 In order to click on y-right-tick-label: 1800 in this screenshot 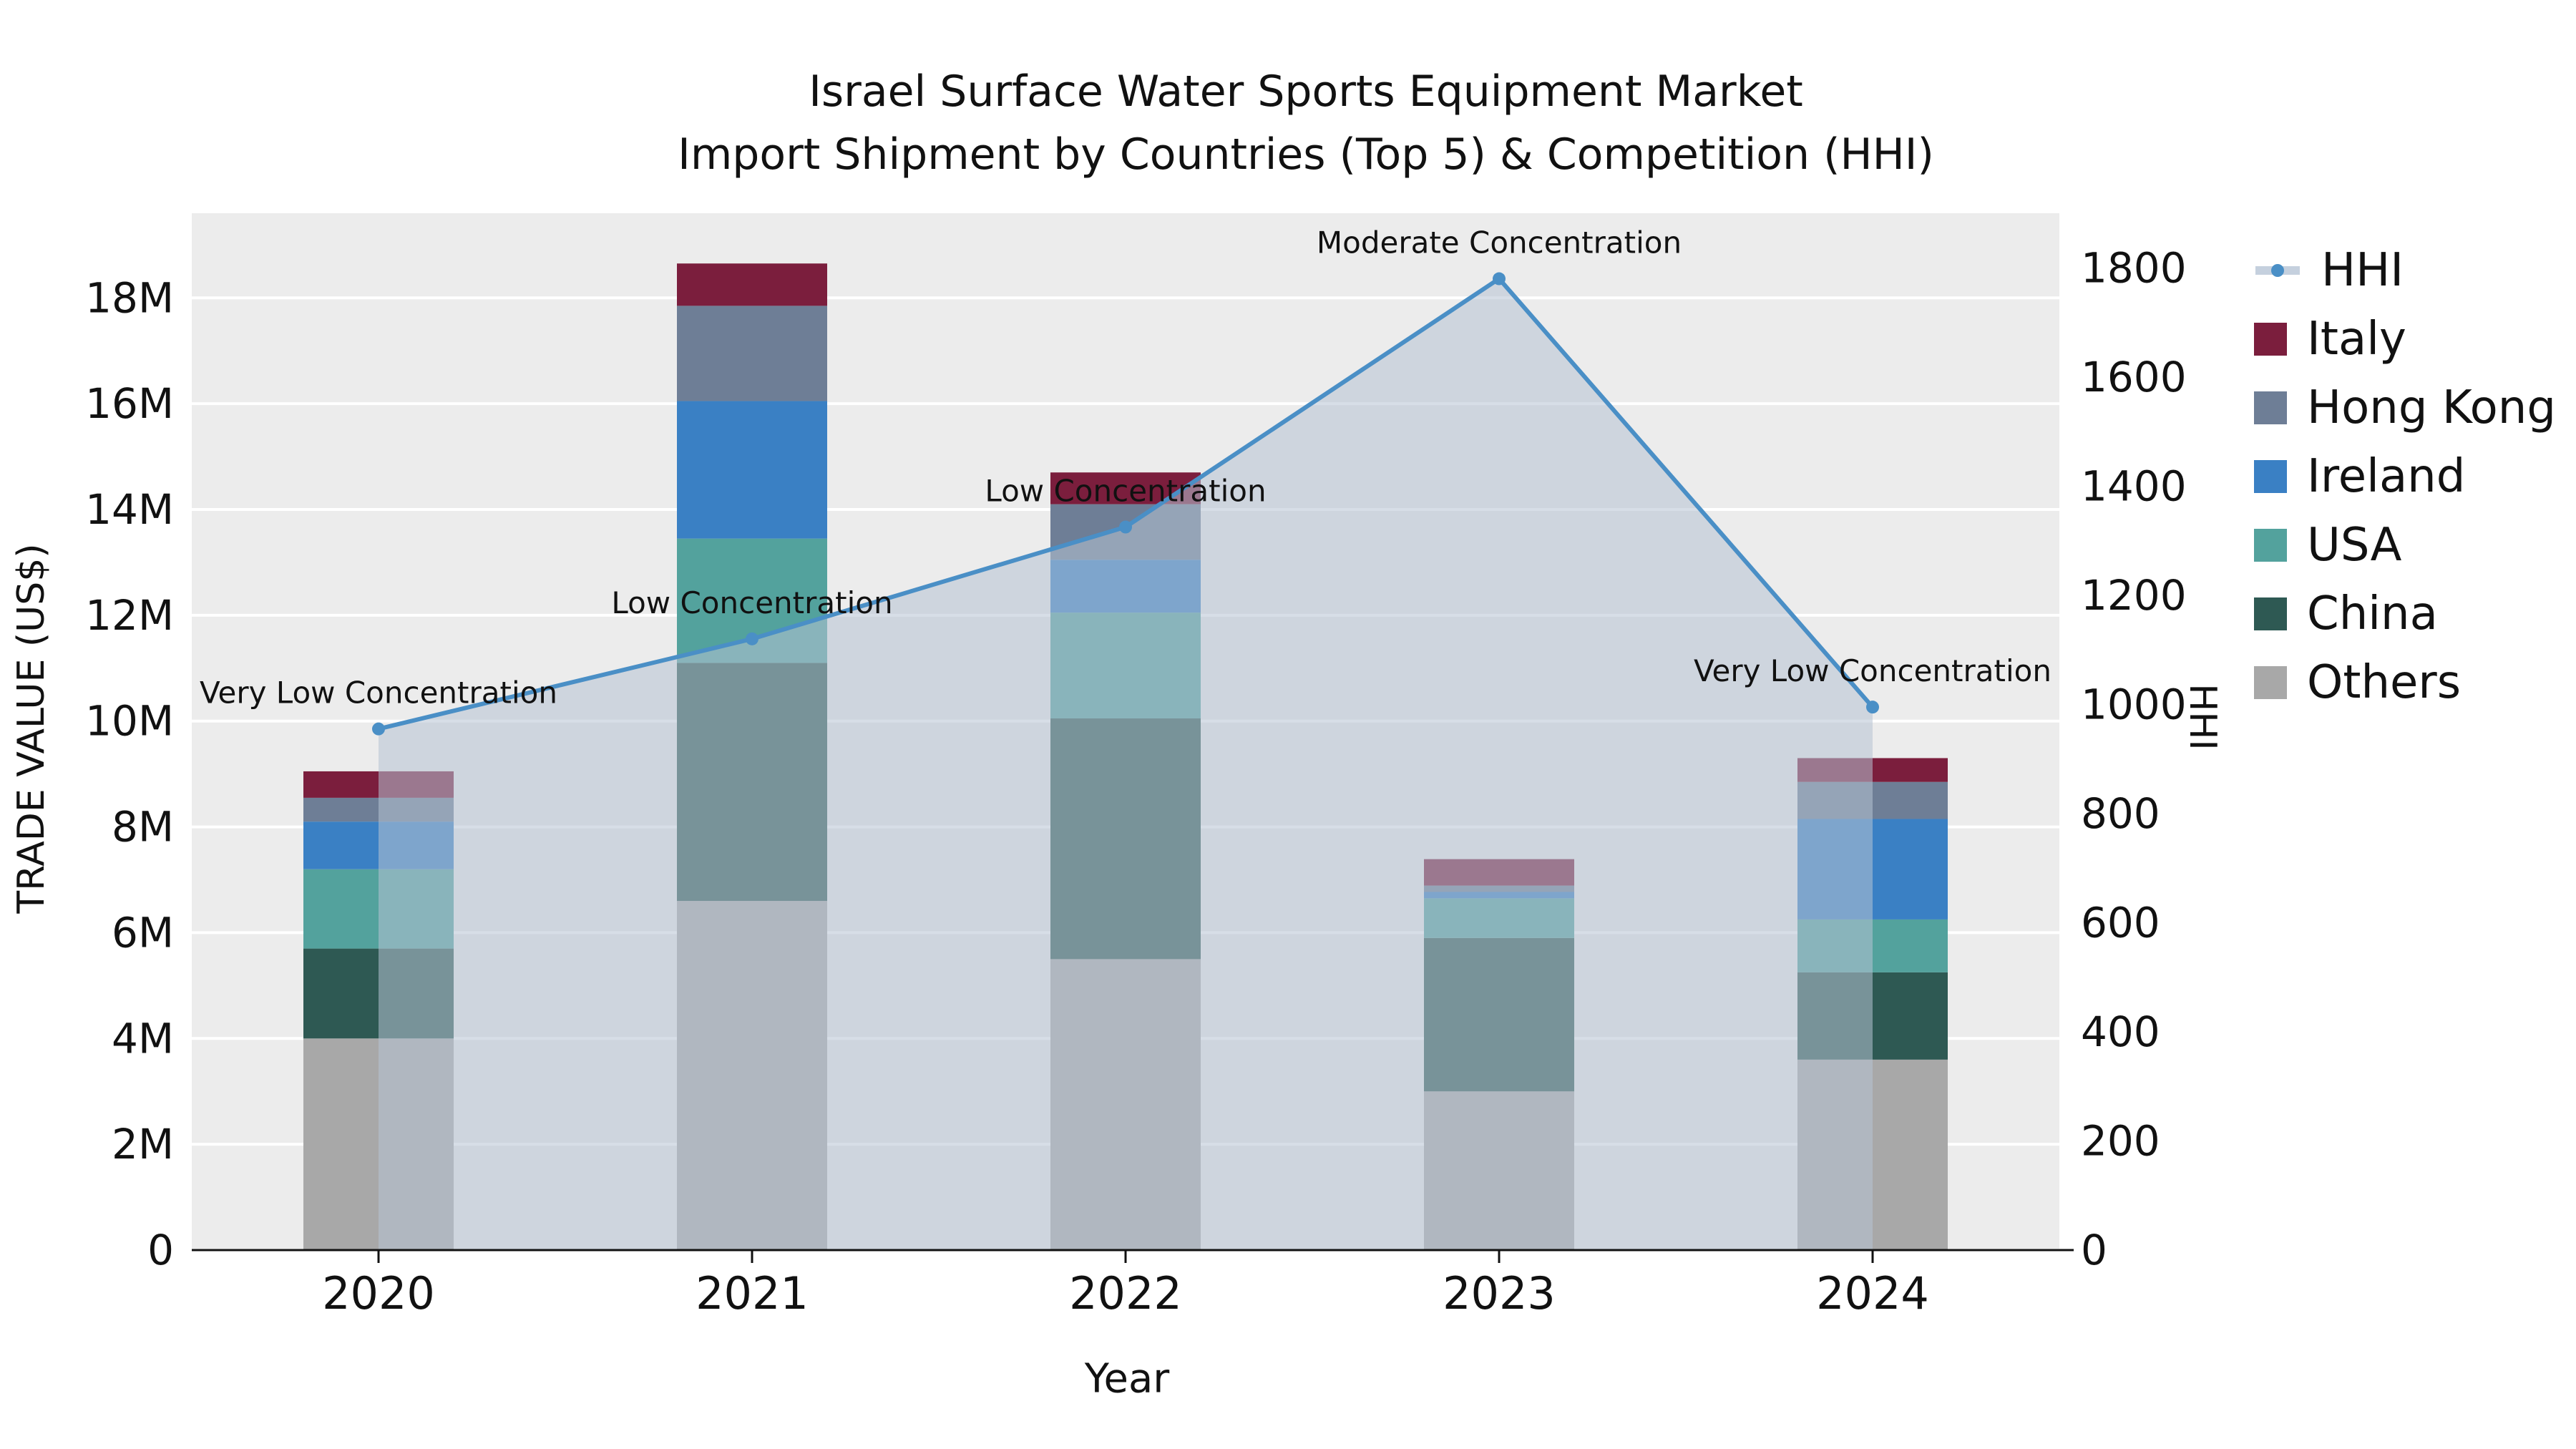, I will do `click(2134, 267)`.